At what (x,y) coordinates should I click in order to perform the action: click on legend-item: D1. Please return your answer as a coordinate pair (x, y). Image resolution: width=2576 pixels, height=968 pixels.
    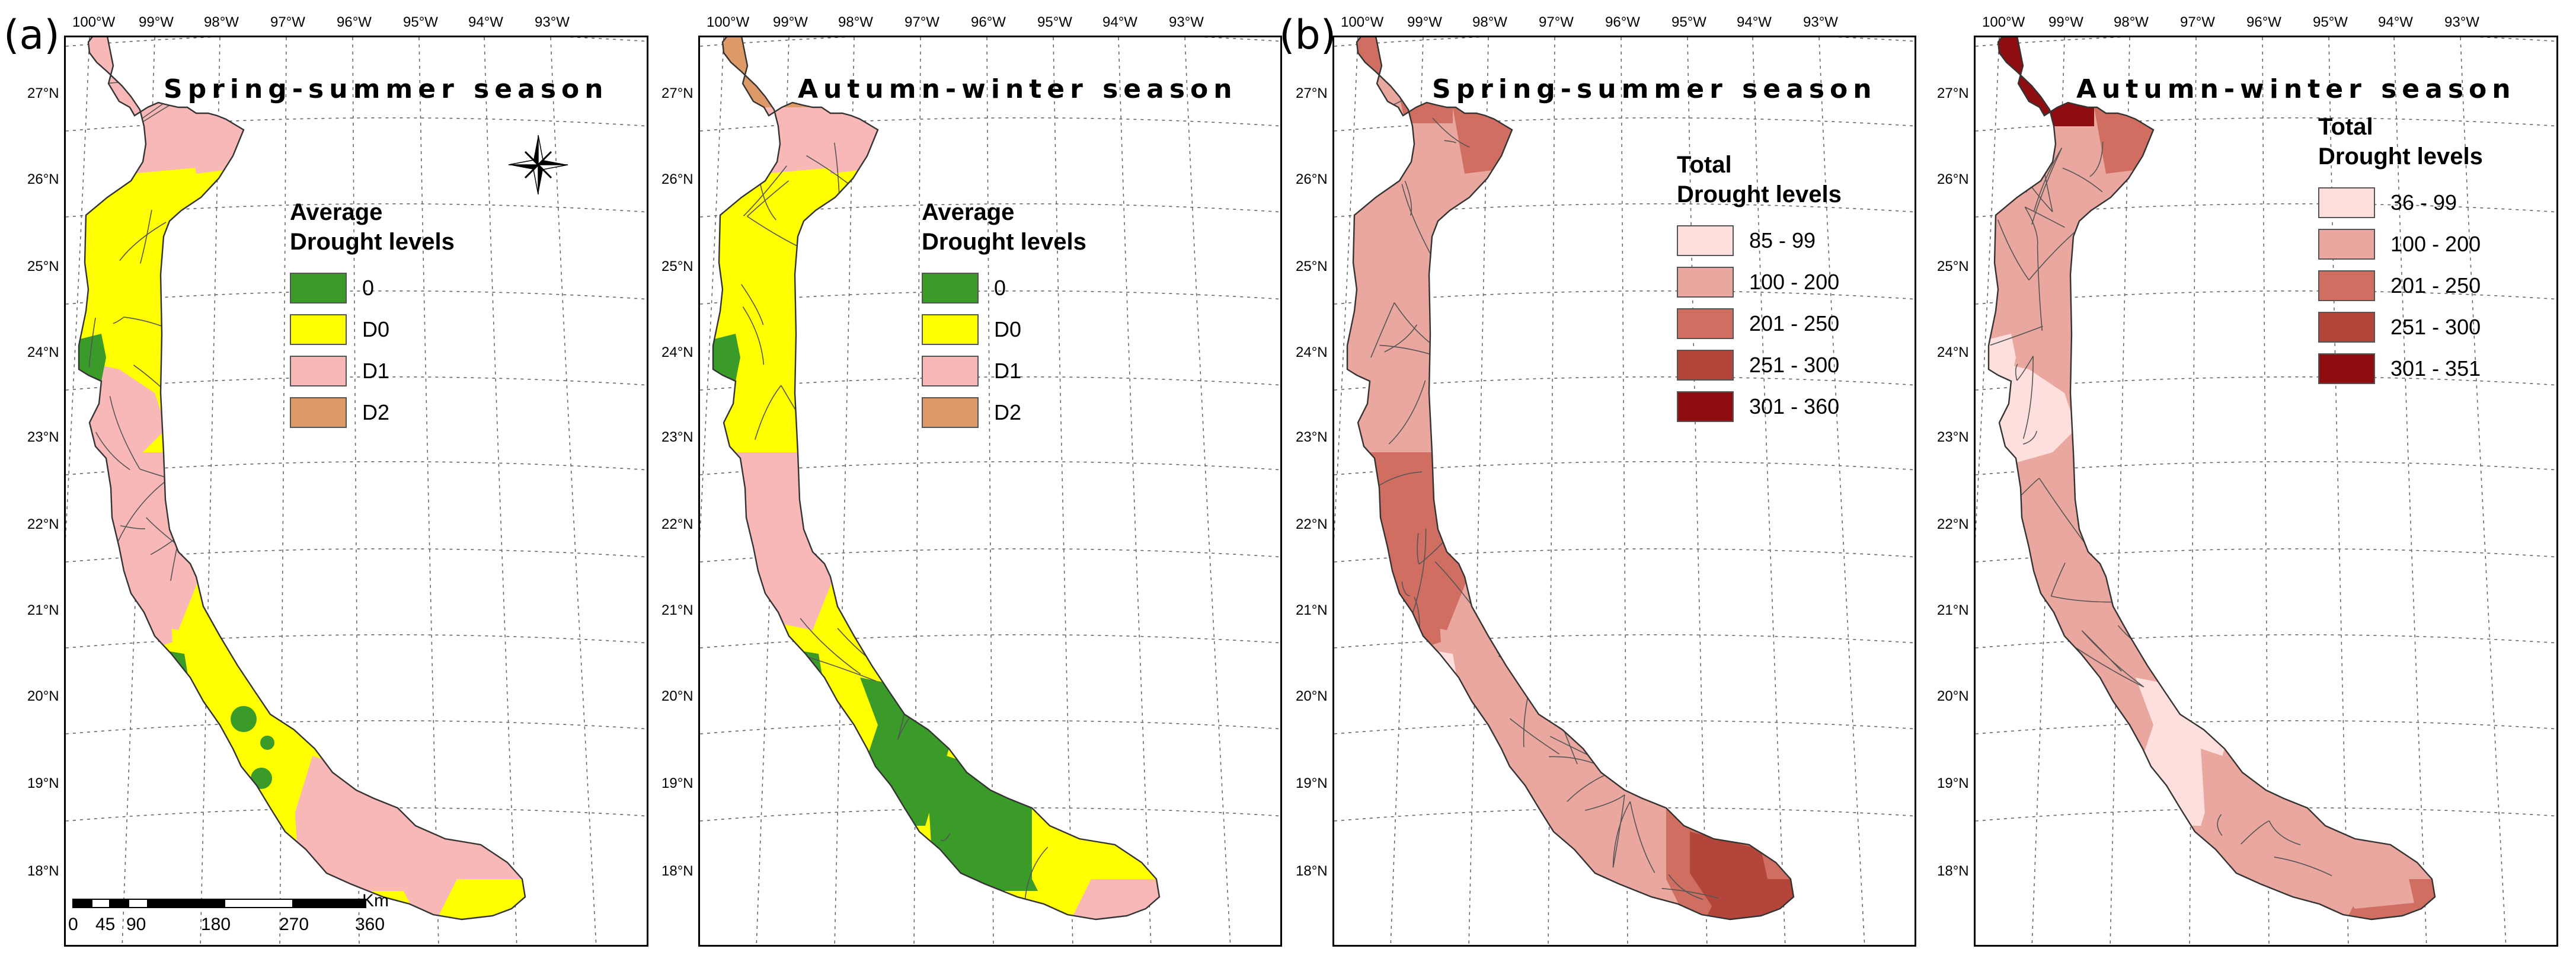
    Looking at the image, I should click on (1004, 371).